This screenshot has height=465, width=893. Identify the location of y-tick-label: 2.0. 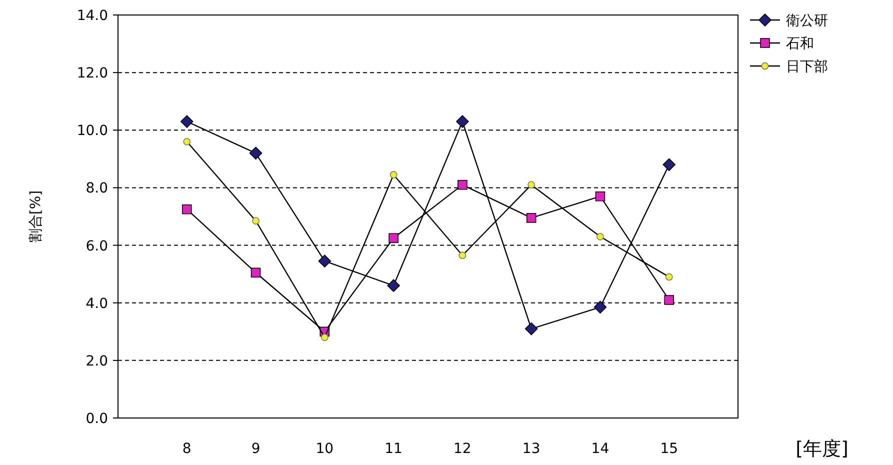
(97, 361).